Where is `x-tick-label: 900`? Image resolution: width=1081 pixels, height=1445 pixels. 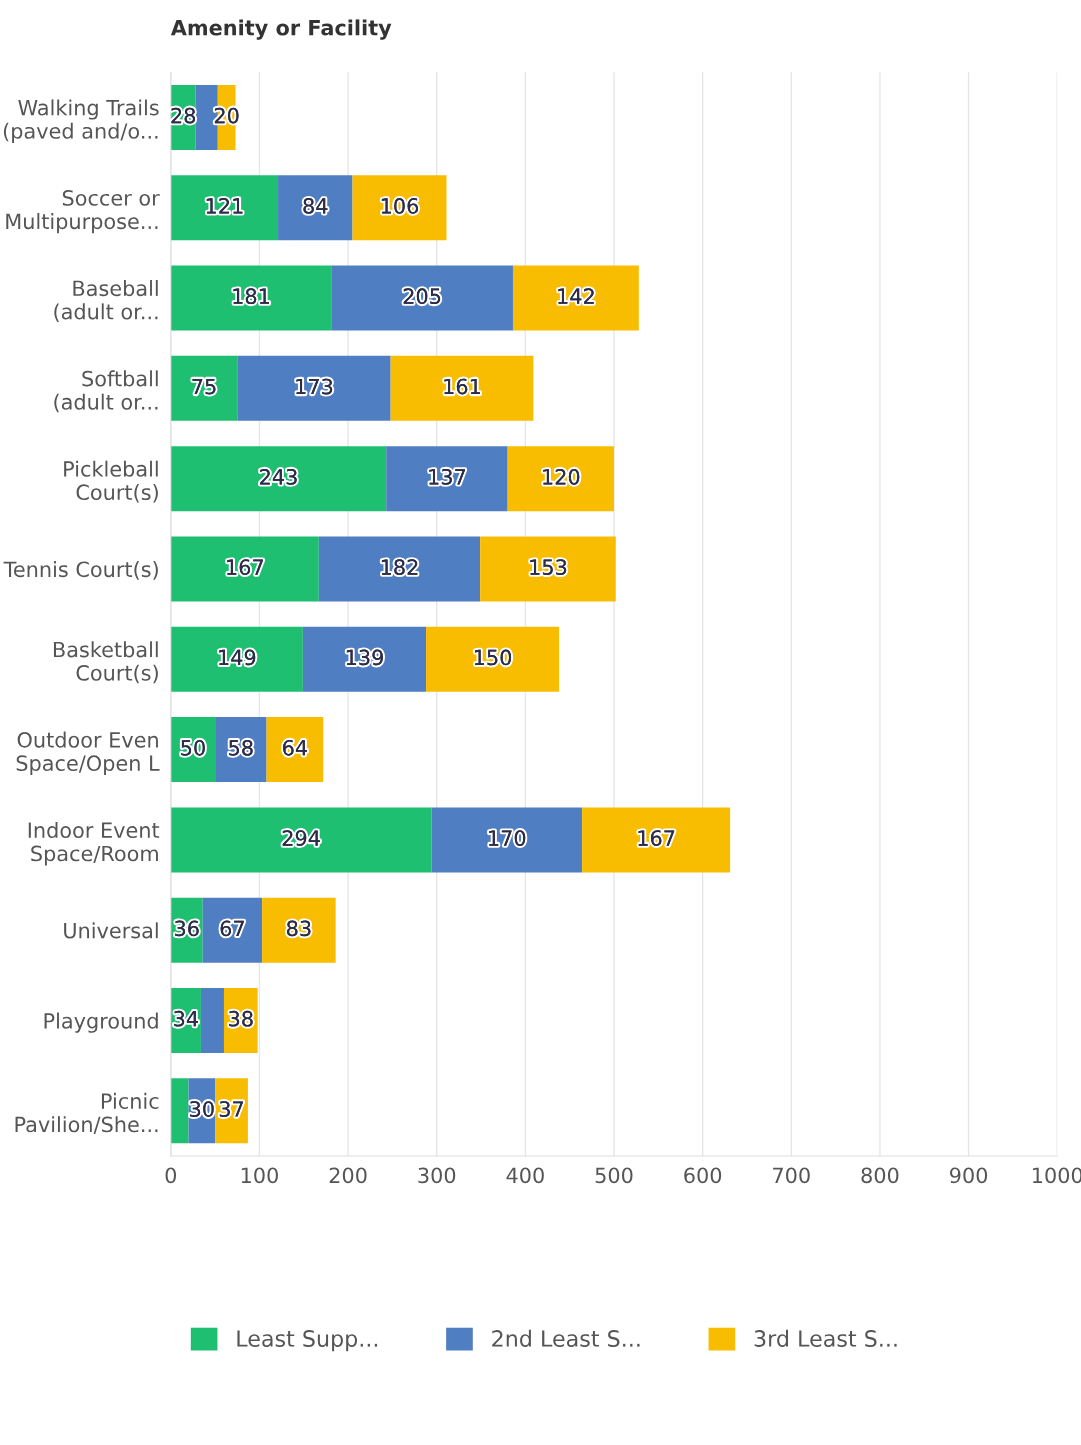 x-tick-label: 900 is located at coordinates (969, 1175).